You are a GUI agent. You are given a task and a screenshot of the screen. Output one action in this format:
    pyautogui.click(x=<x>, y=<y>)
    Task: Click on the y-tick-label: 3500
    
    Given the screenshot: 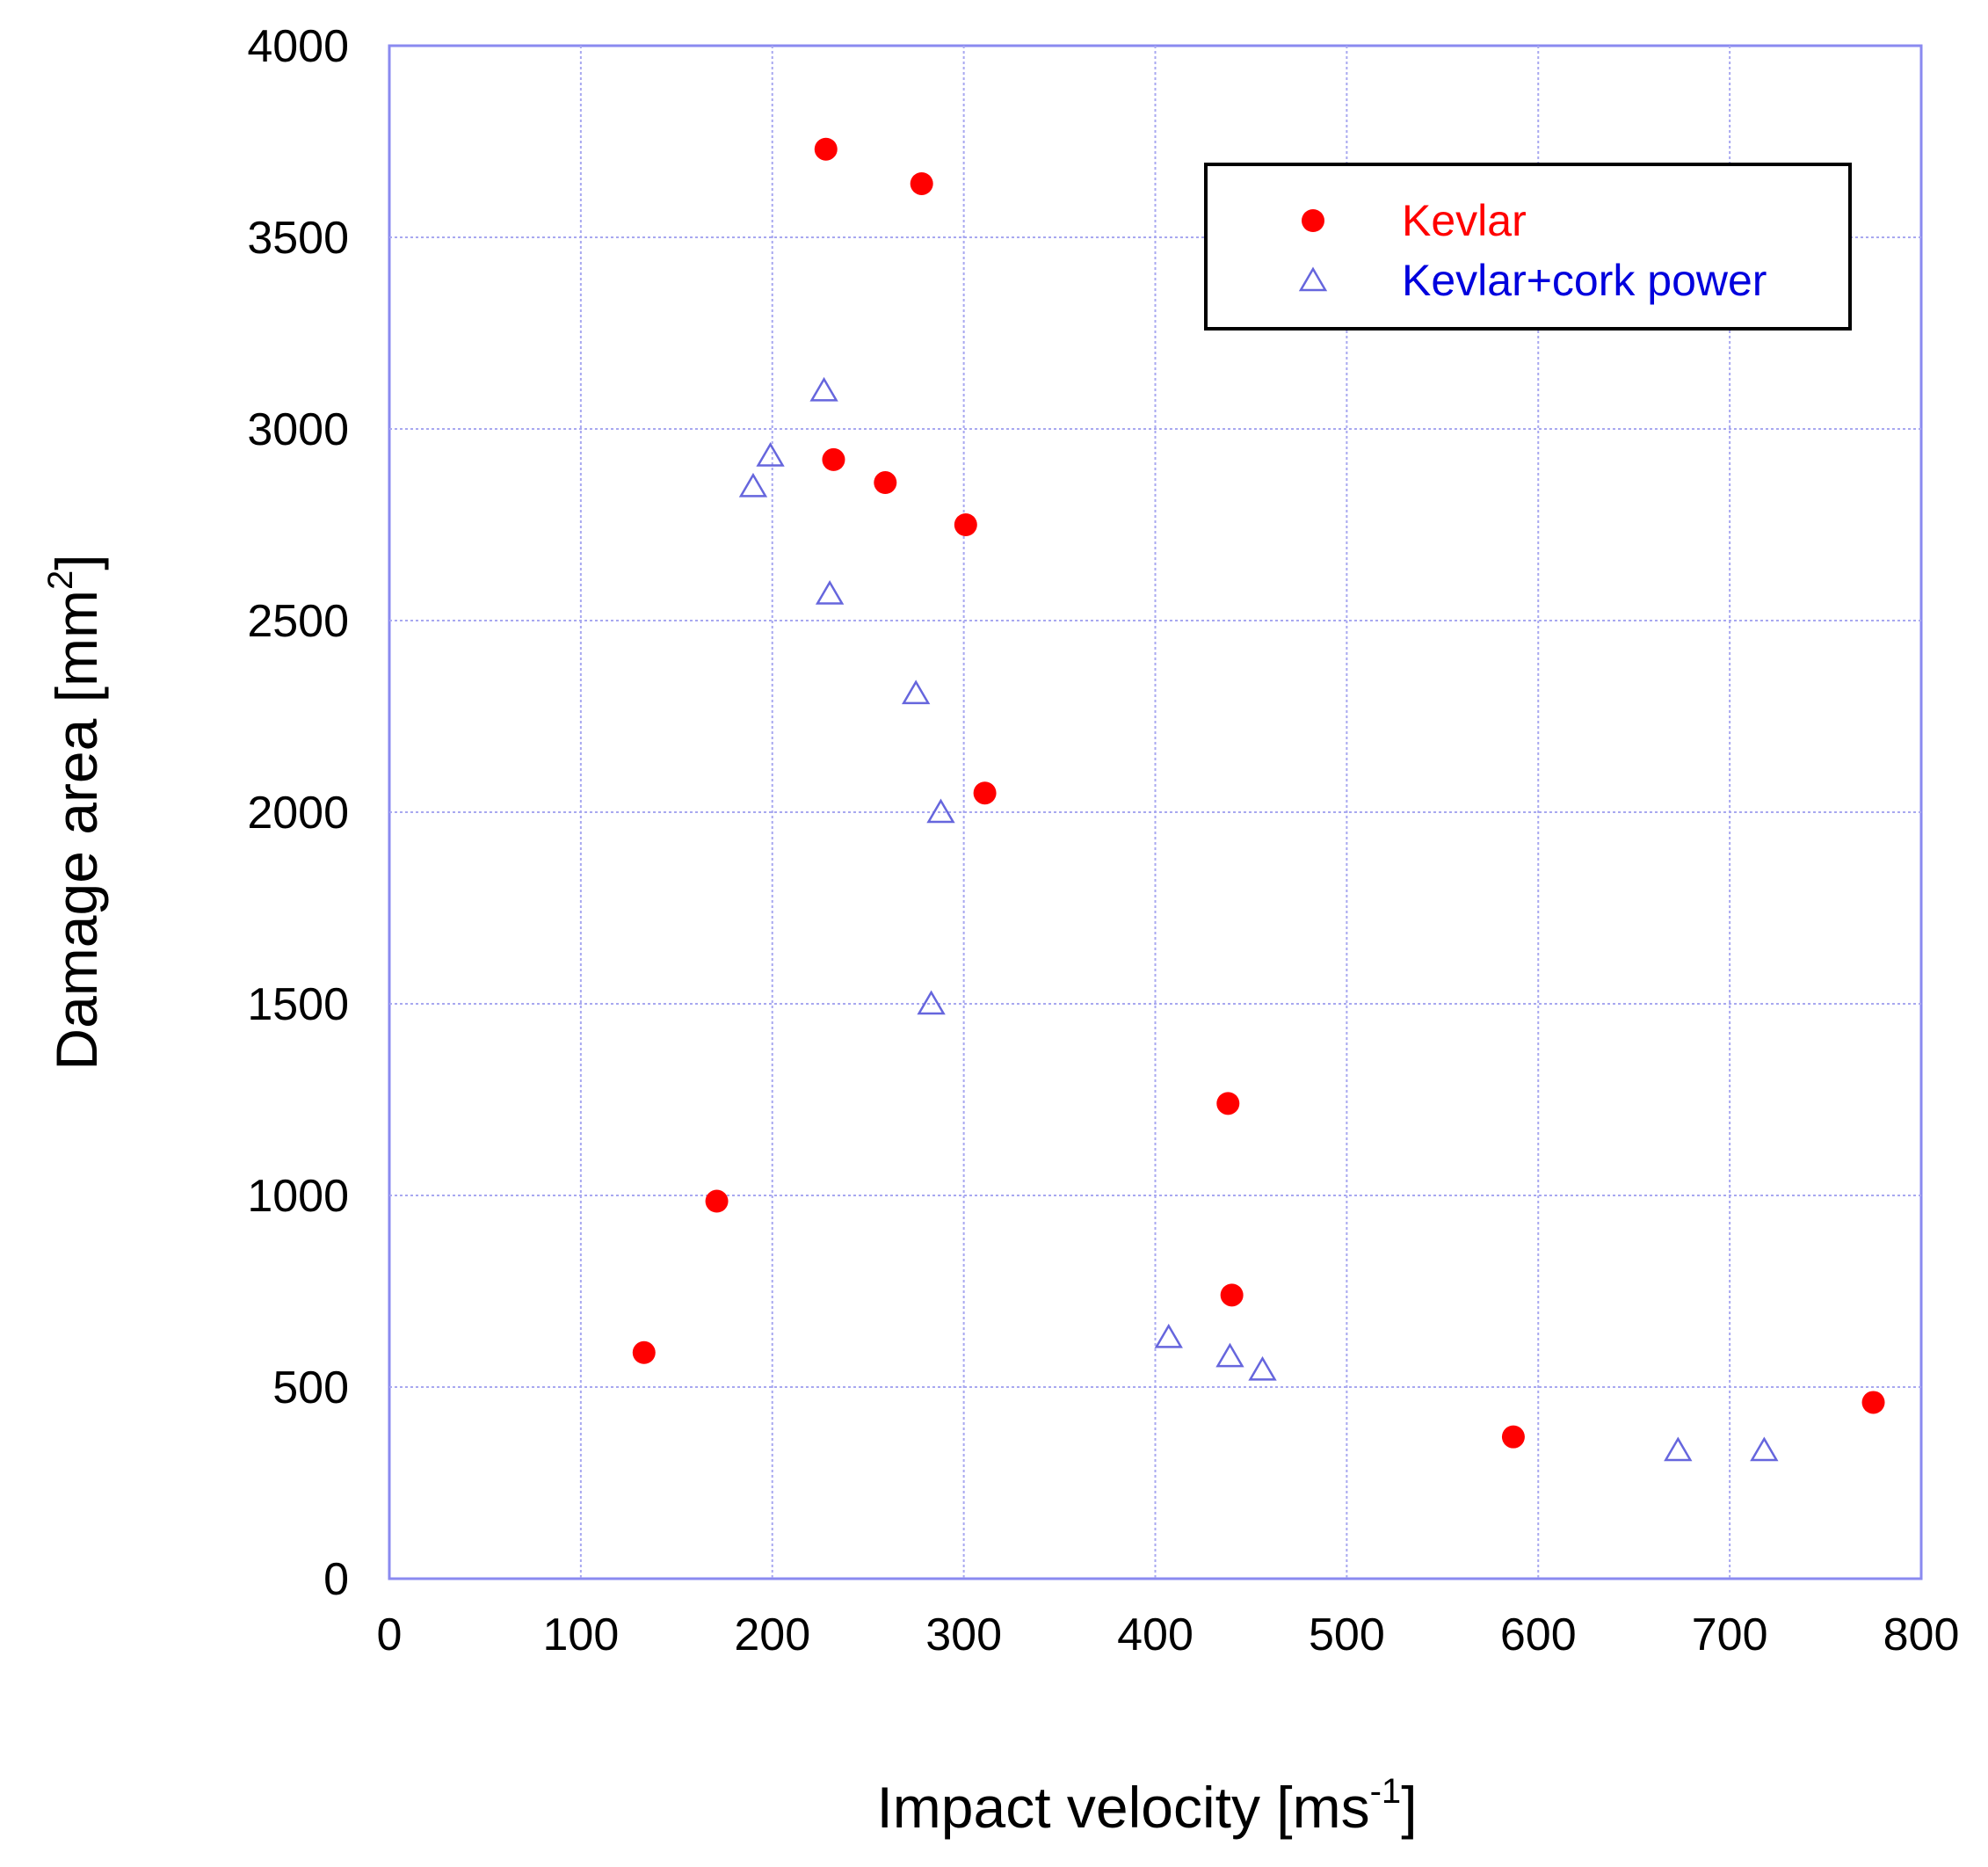 What is the action you would take?
    pyautogui.click(x=298, y=239)
    